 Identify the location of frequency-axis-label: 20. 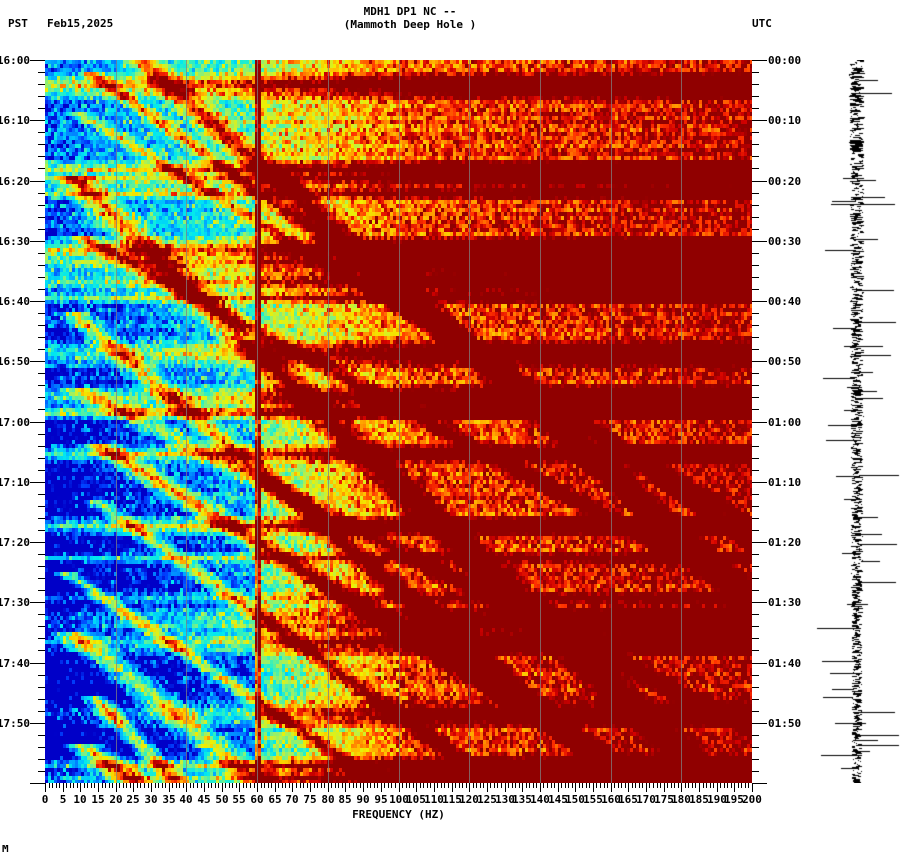
(116, 799).